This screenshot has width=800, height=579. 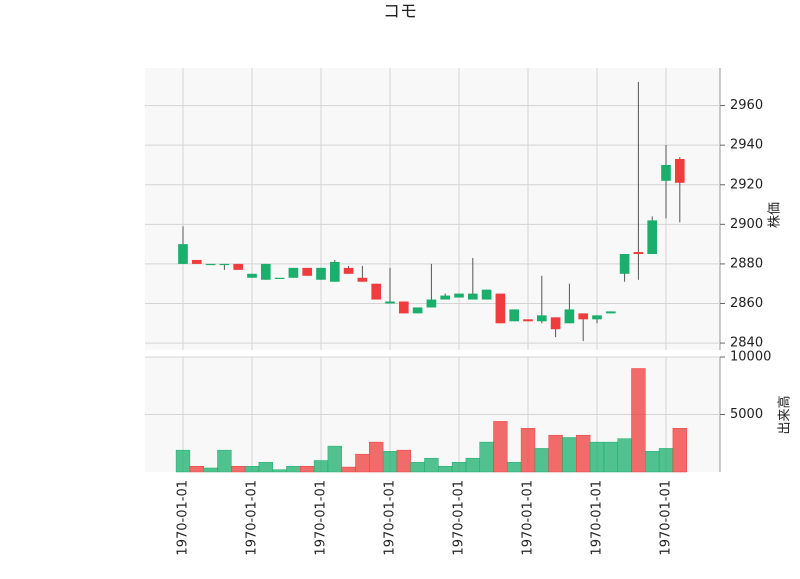 I want to click on y-tick-label: 2940, so click(x=746, y=145).